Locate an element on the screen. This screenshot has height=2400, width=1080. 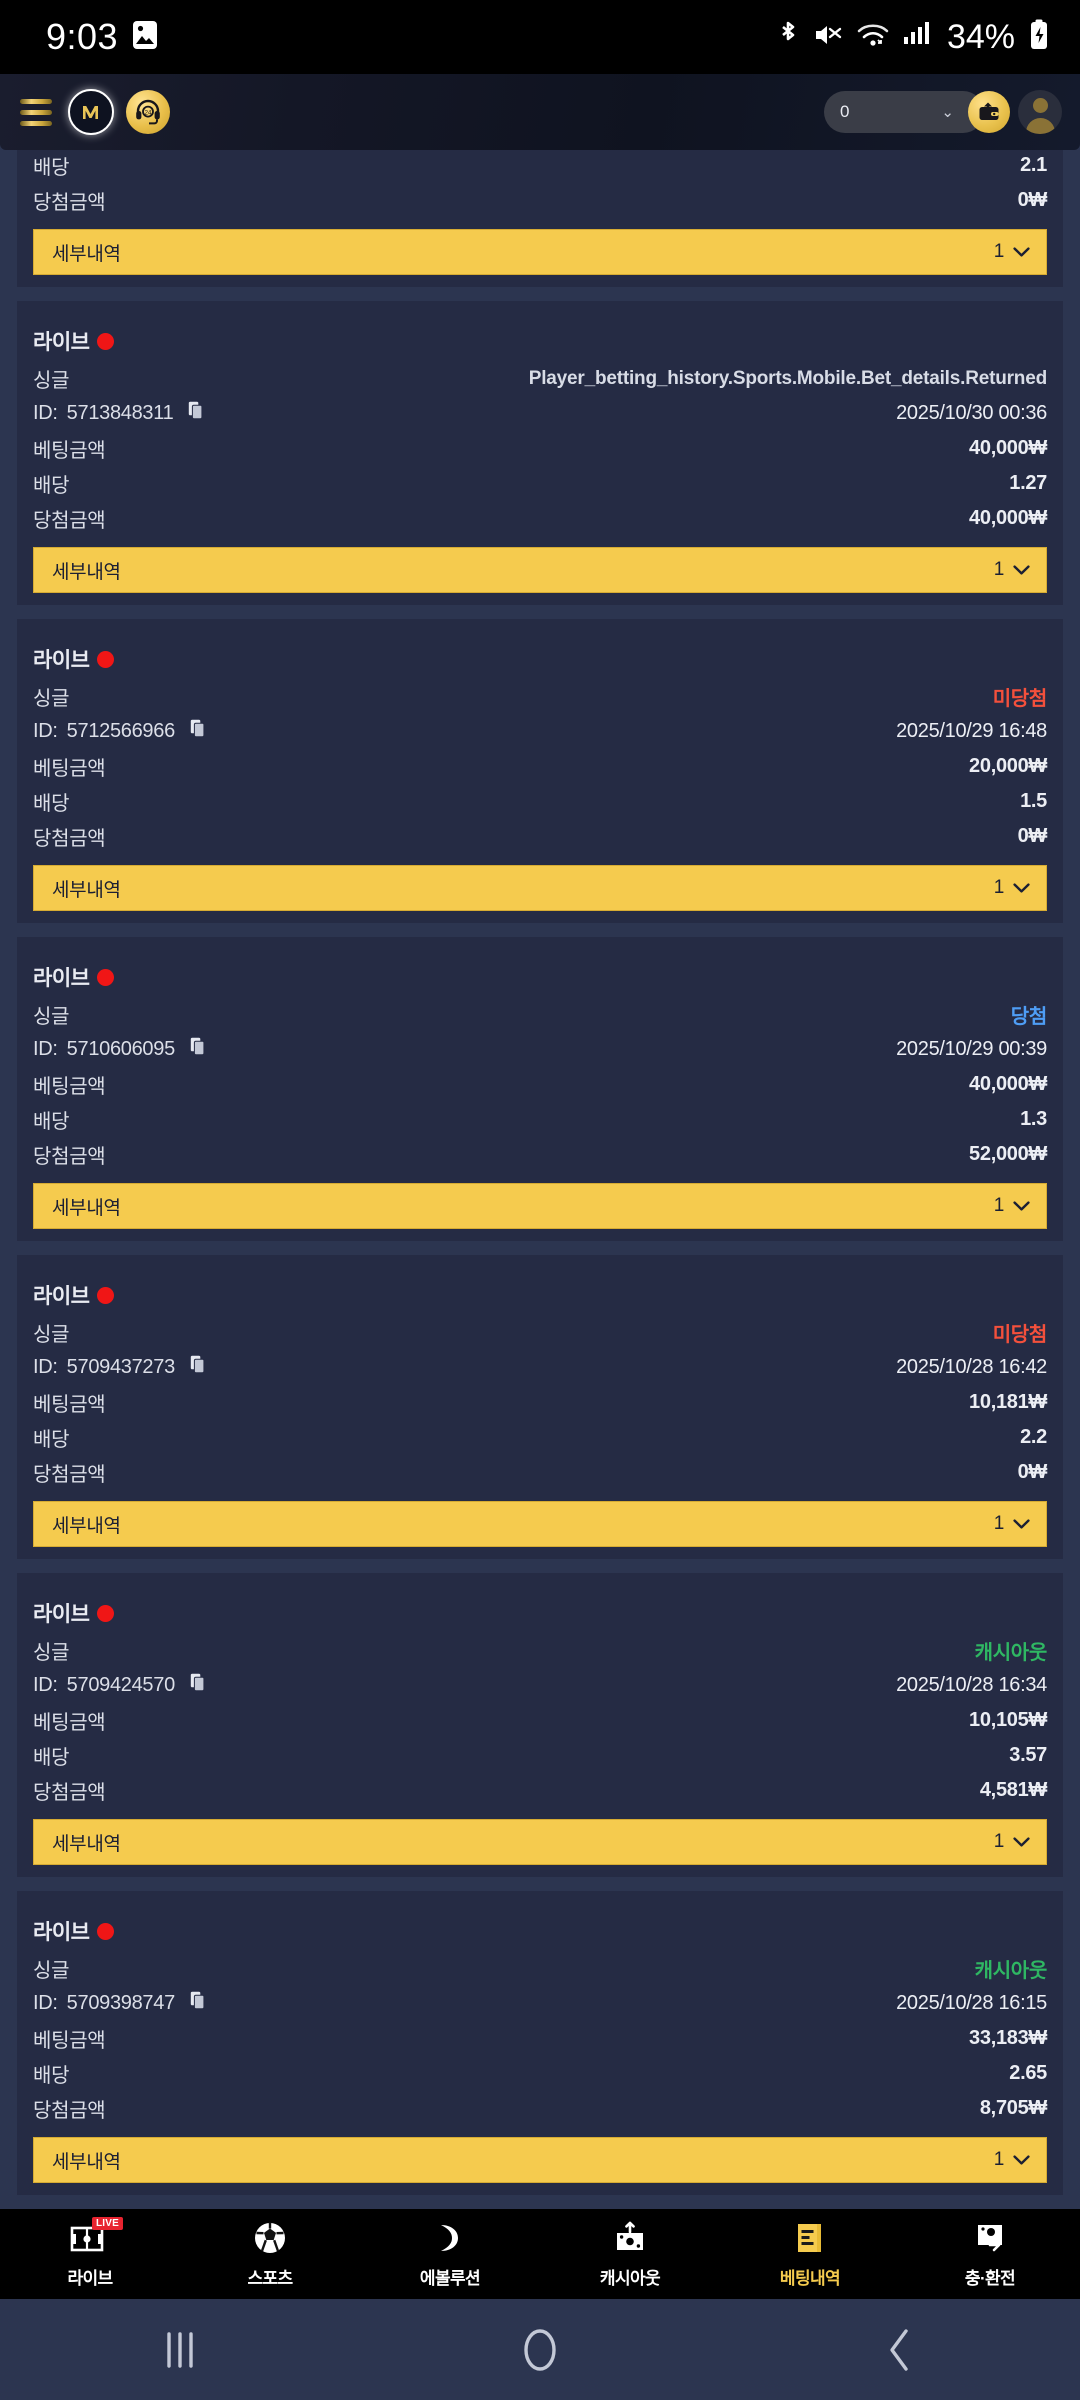
odds-value: 1.27 is located at coordinates (1028, 483).